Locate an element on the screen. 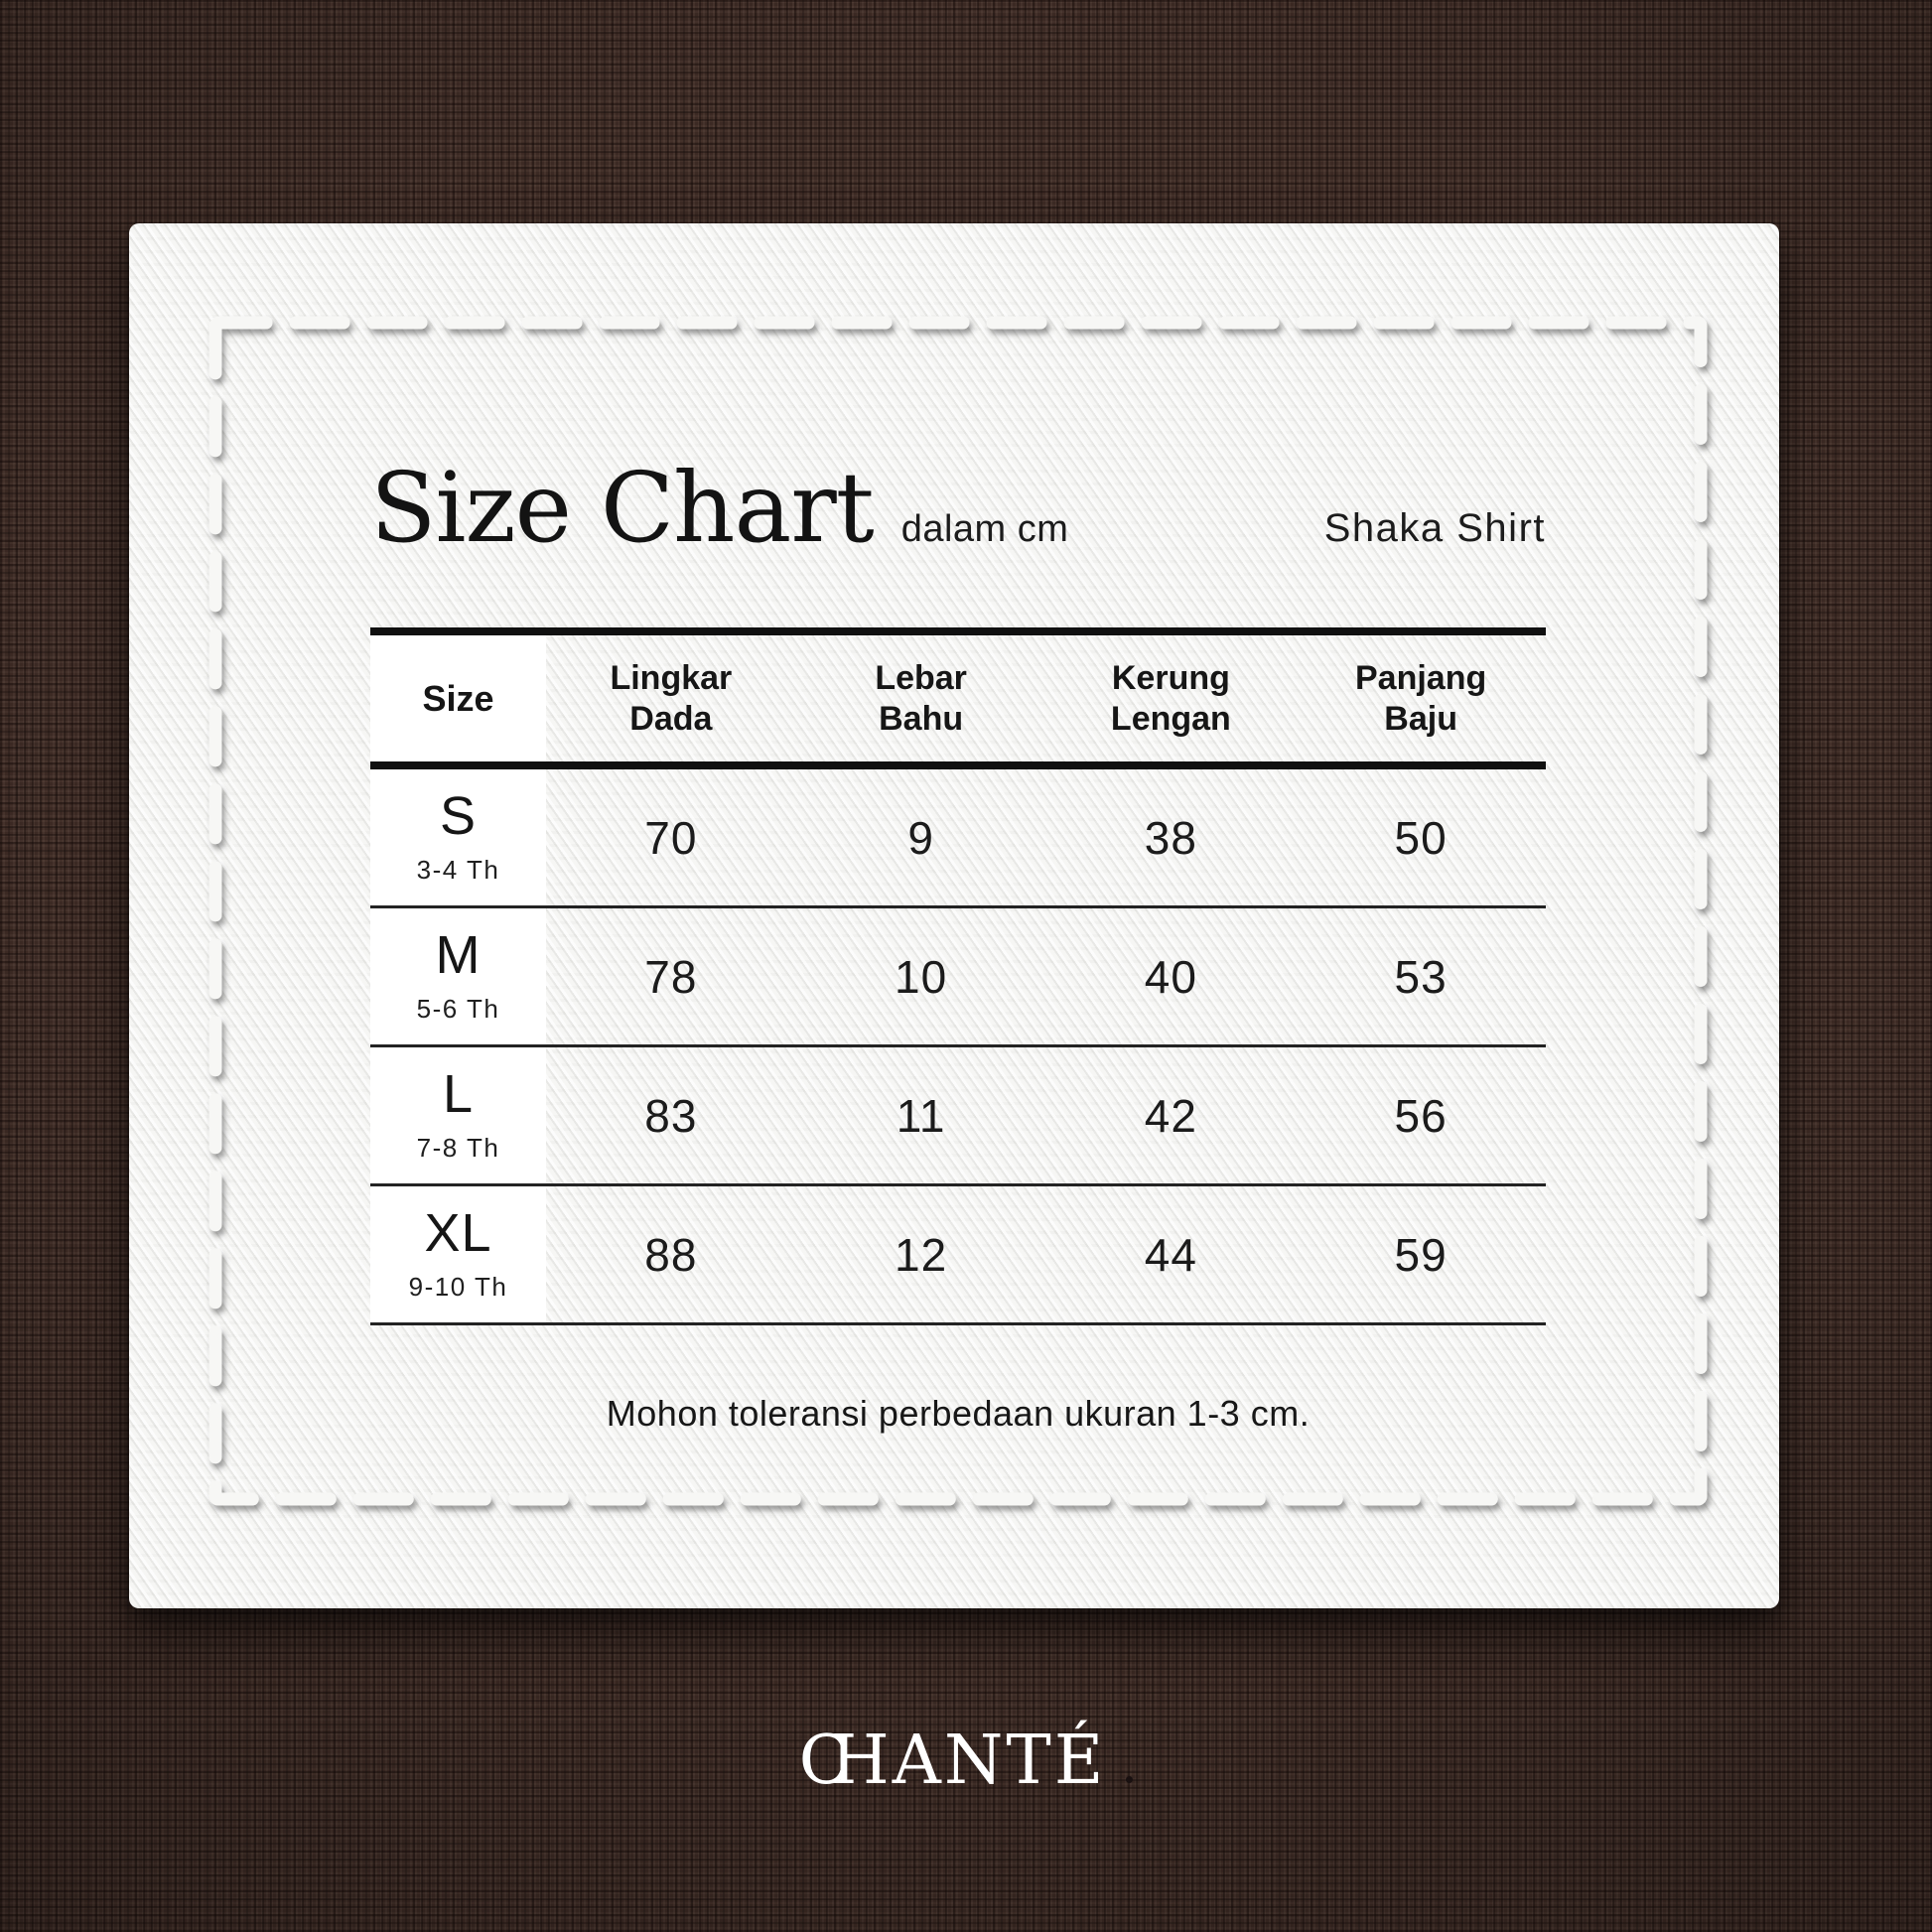  value-lebar-bahu: 11 is located at coordinates (921, 1115).